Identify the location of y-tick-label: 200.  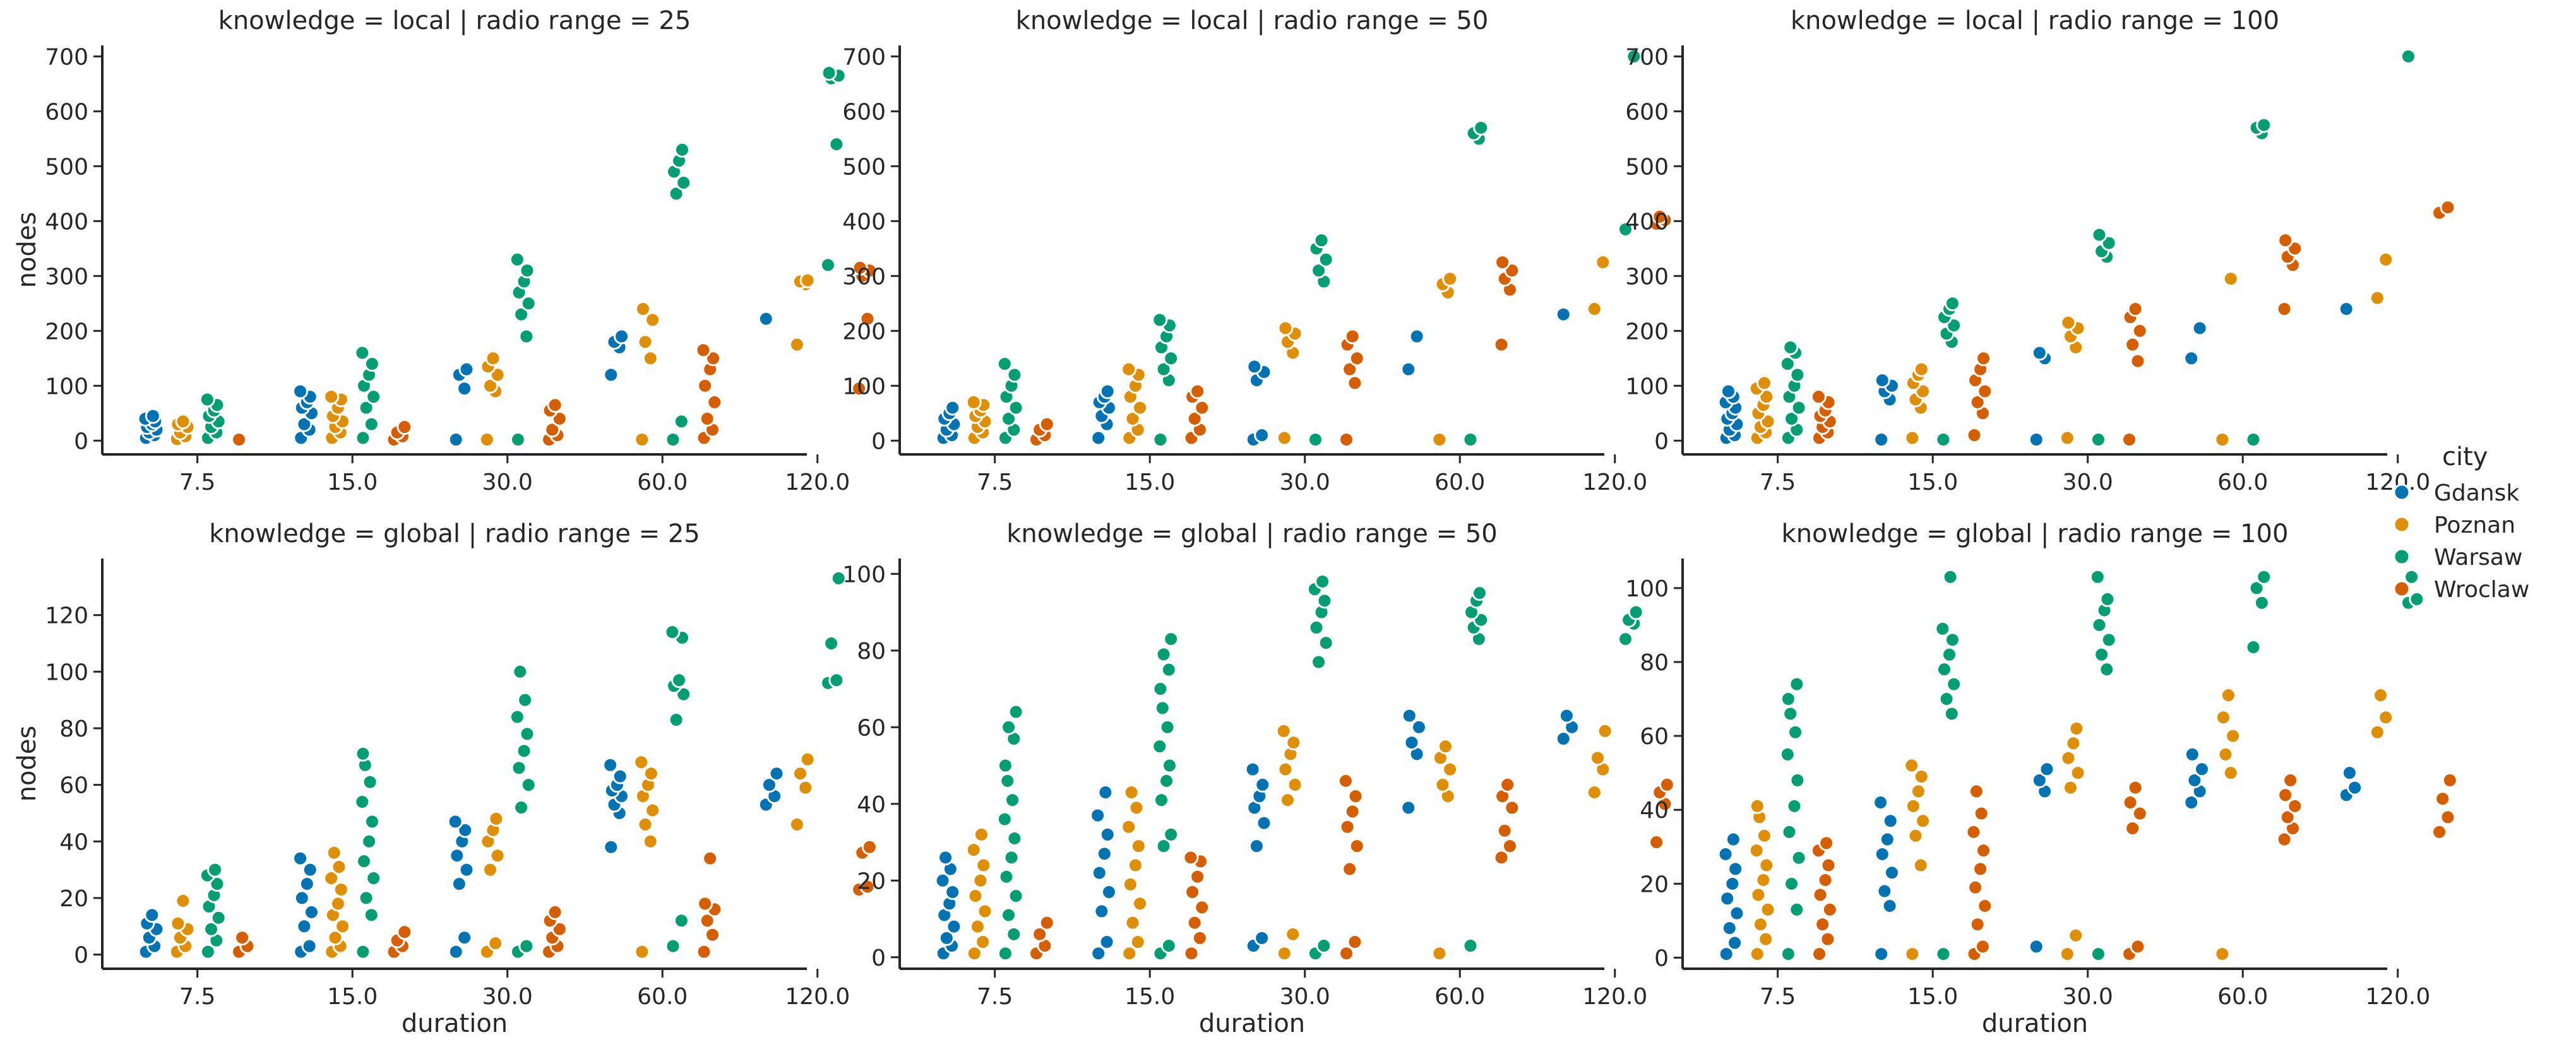
(1647, 332).